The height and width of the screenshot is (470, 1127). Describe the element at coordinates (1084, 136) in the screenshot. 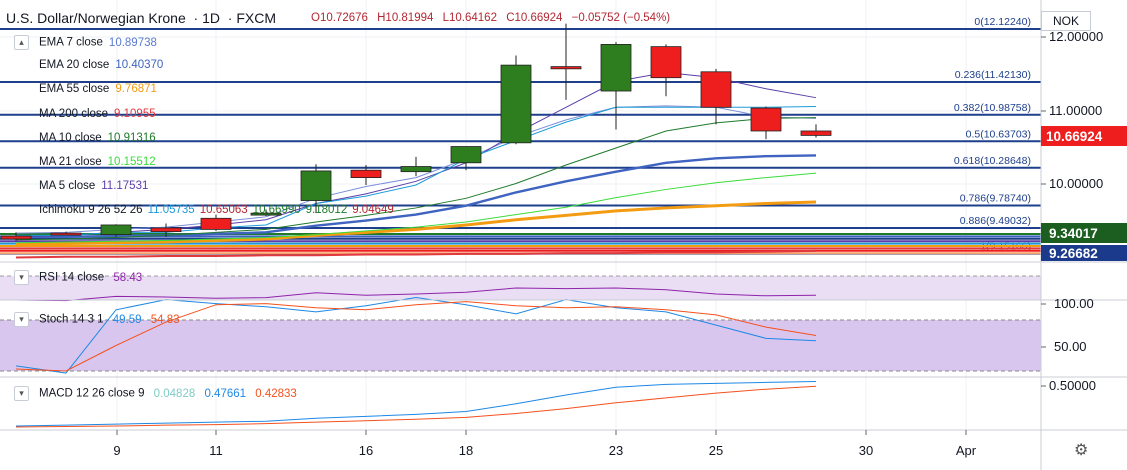

I see `last-price-badge` at that location.